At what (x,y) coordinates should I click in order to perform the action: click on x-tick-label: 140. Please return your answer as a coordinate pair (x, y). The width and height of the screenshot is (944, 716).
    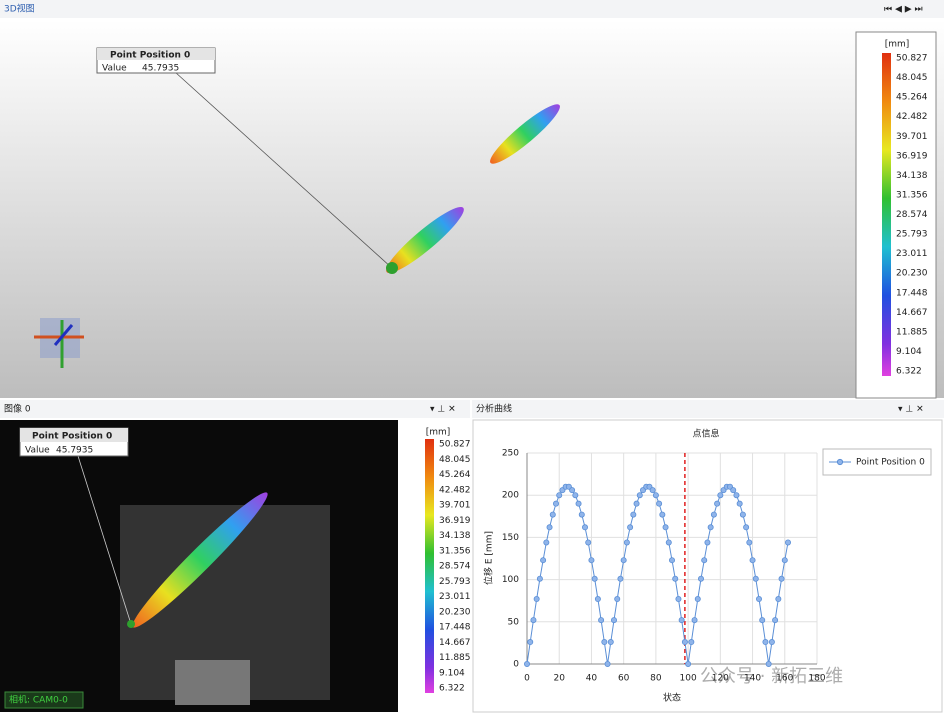
    Looking at the image, I should click on (752, 679).